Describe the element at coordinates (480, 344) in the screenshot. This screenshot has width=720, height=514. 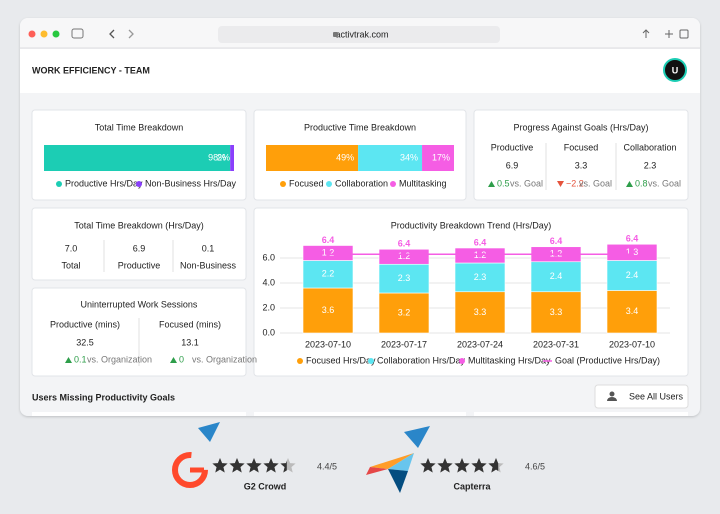
I see `x-tick-label: 2023-07-24` at that location.